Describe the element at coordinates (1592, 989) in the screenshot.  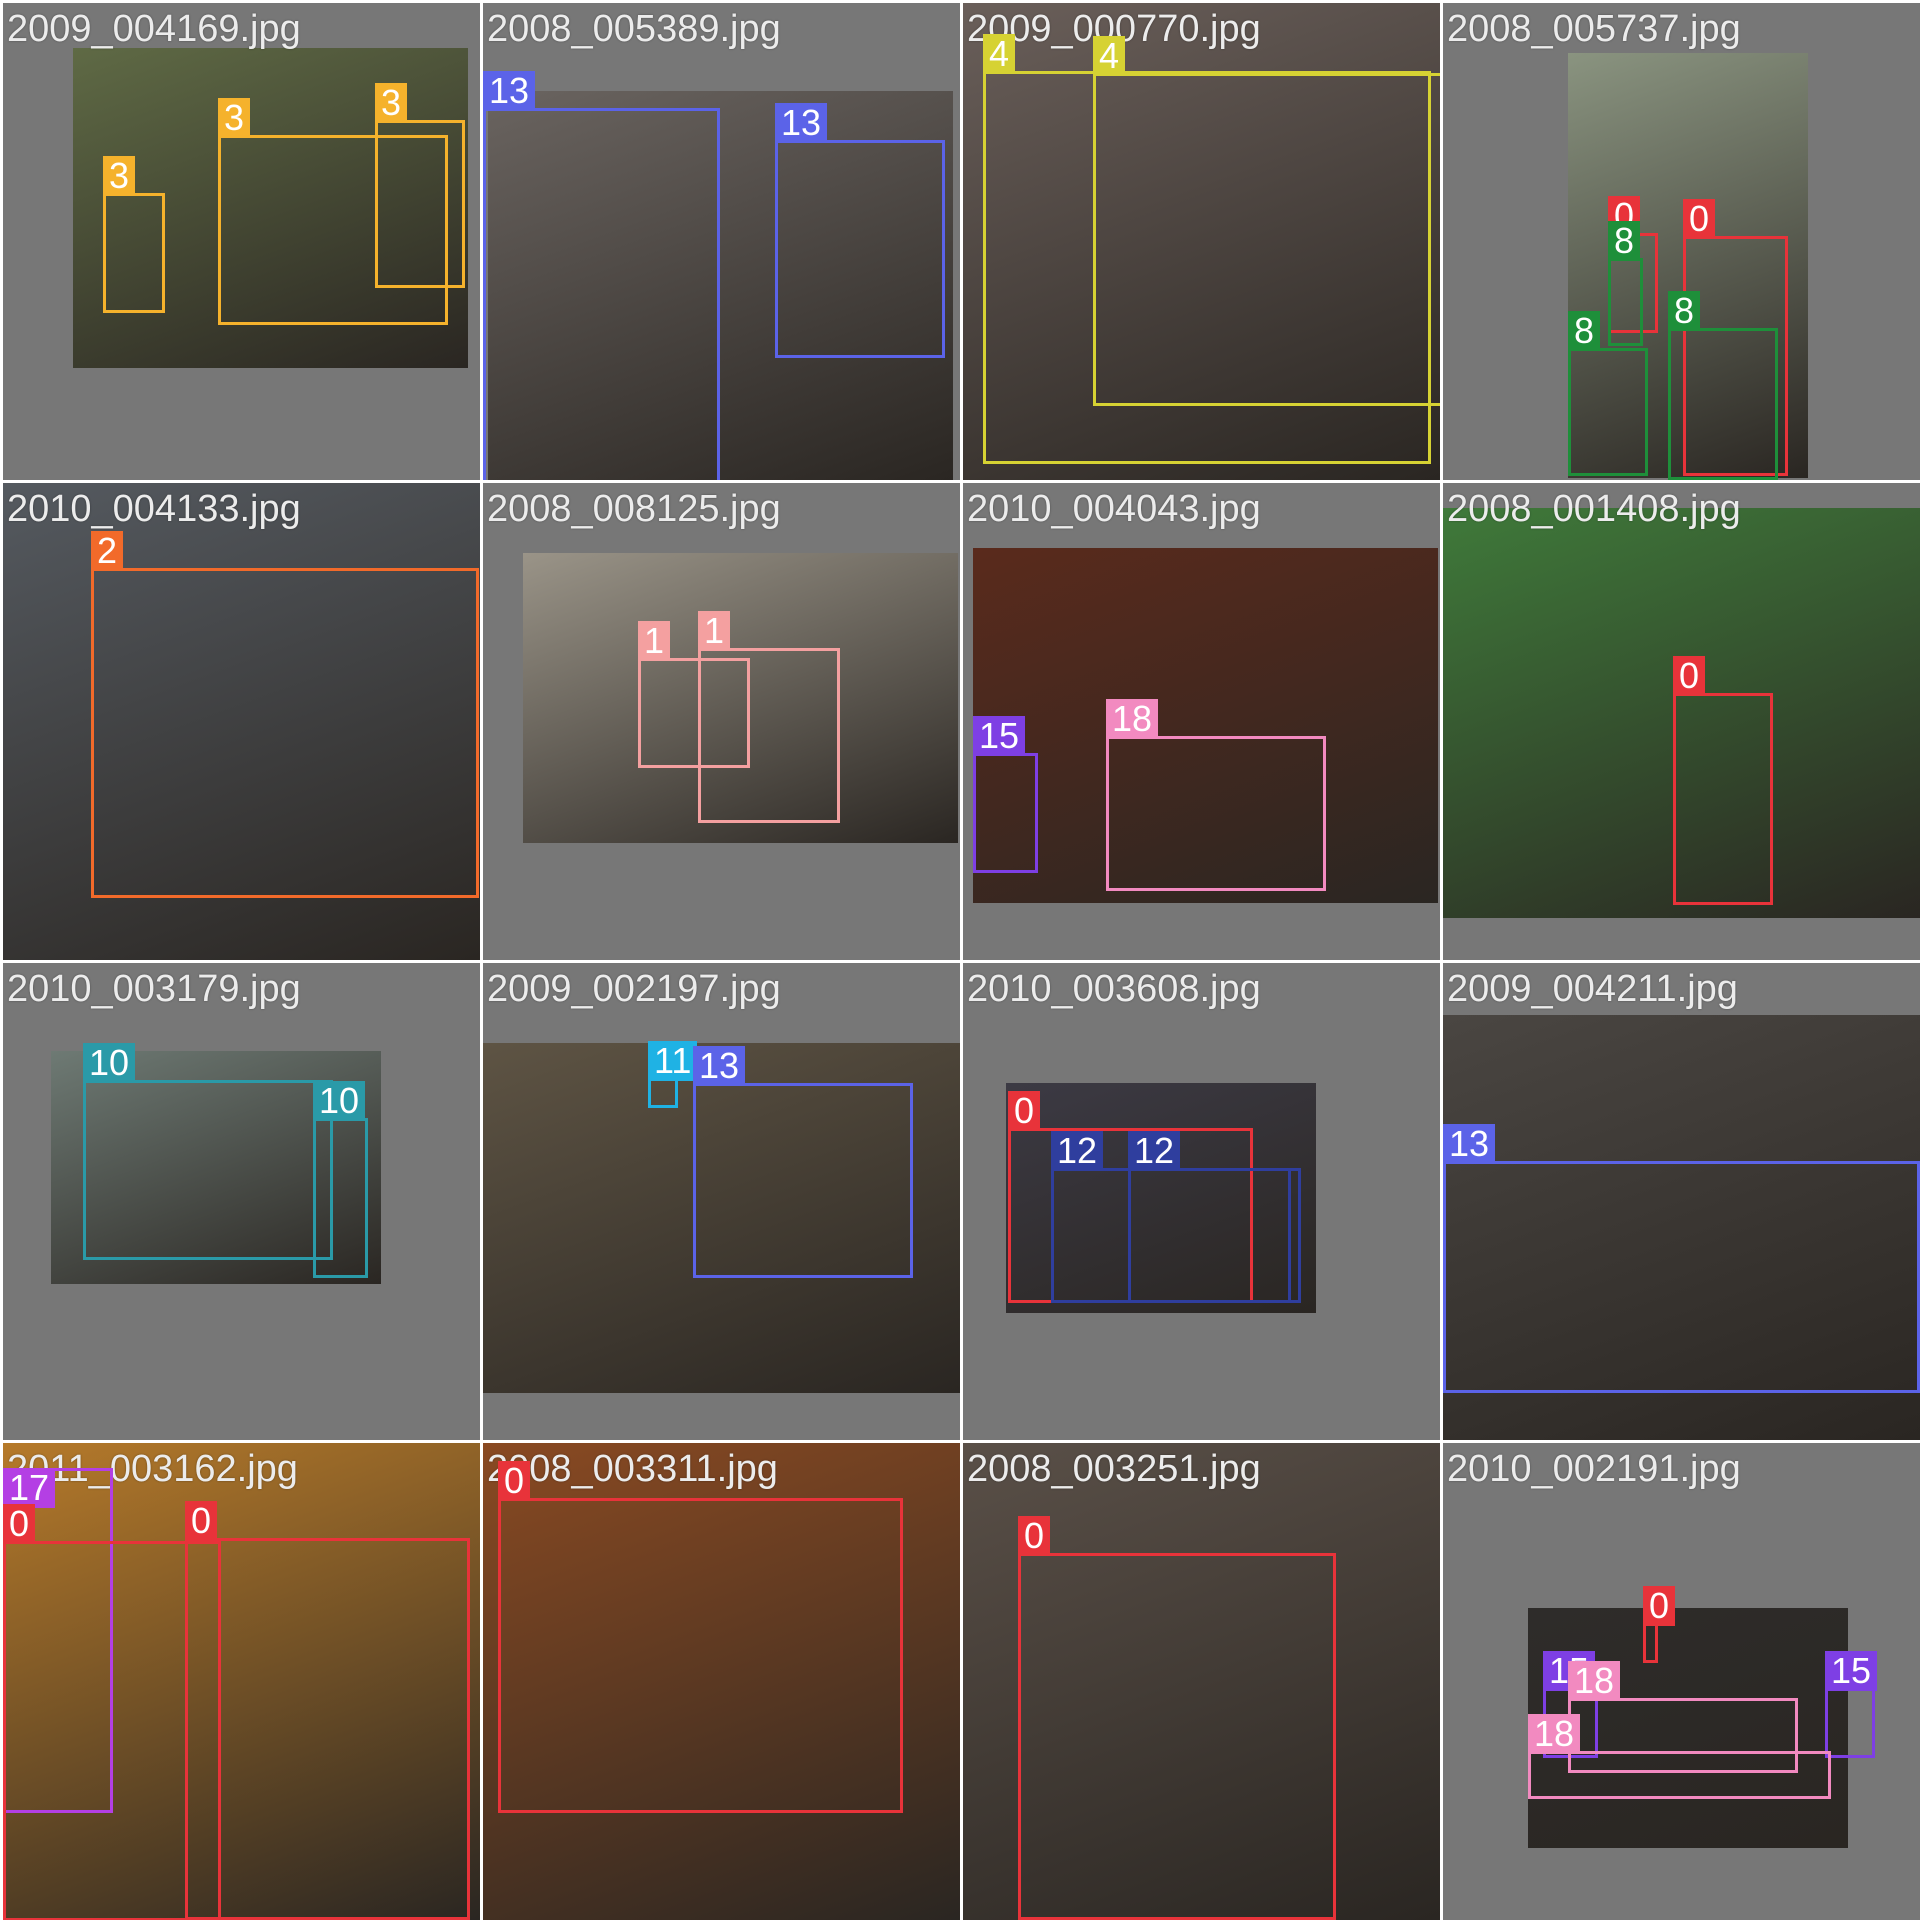
I see `image-filename: 2009_004211.jpg` at that location.